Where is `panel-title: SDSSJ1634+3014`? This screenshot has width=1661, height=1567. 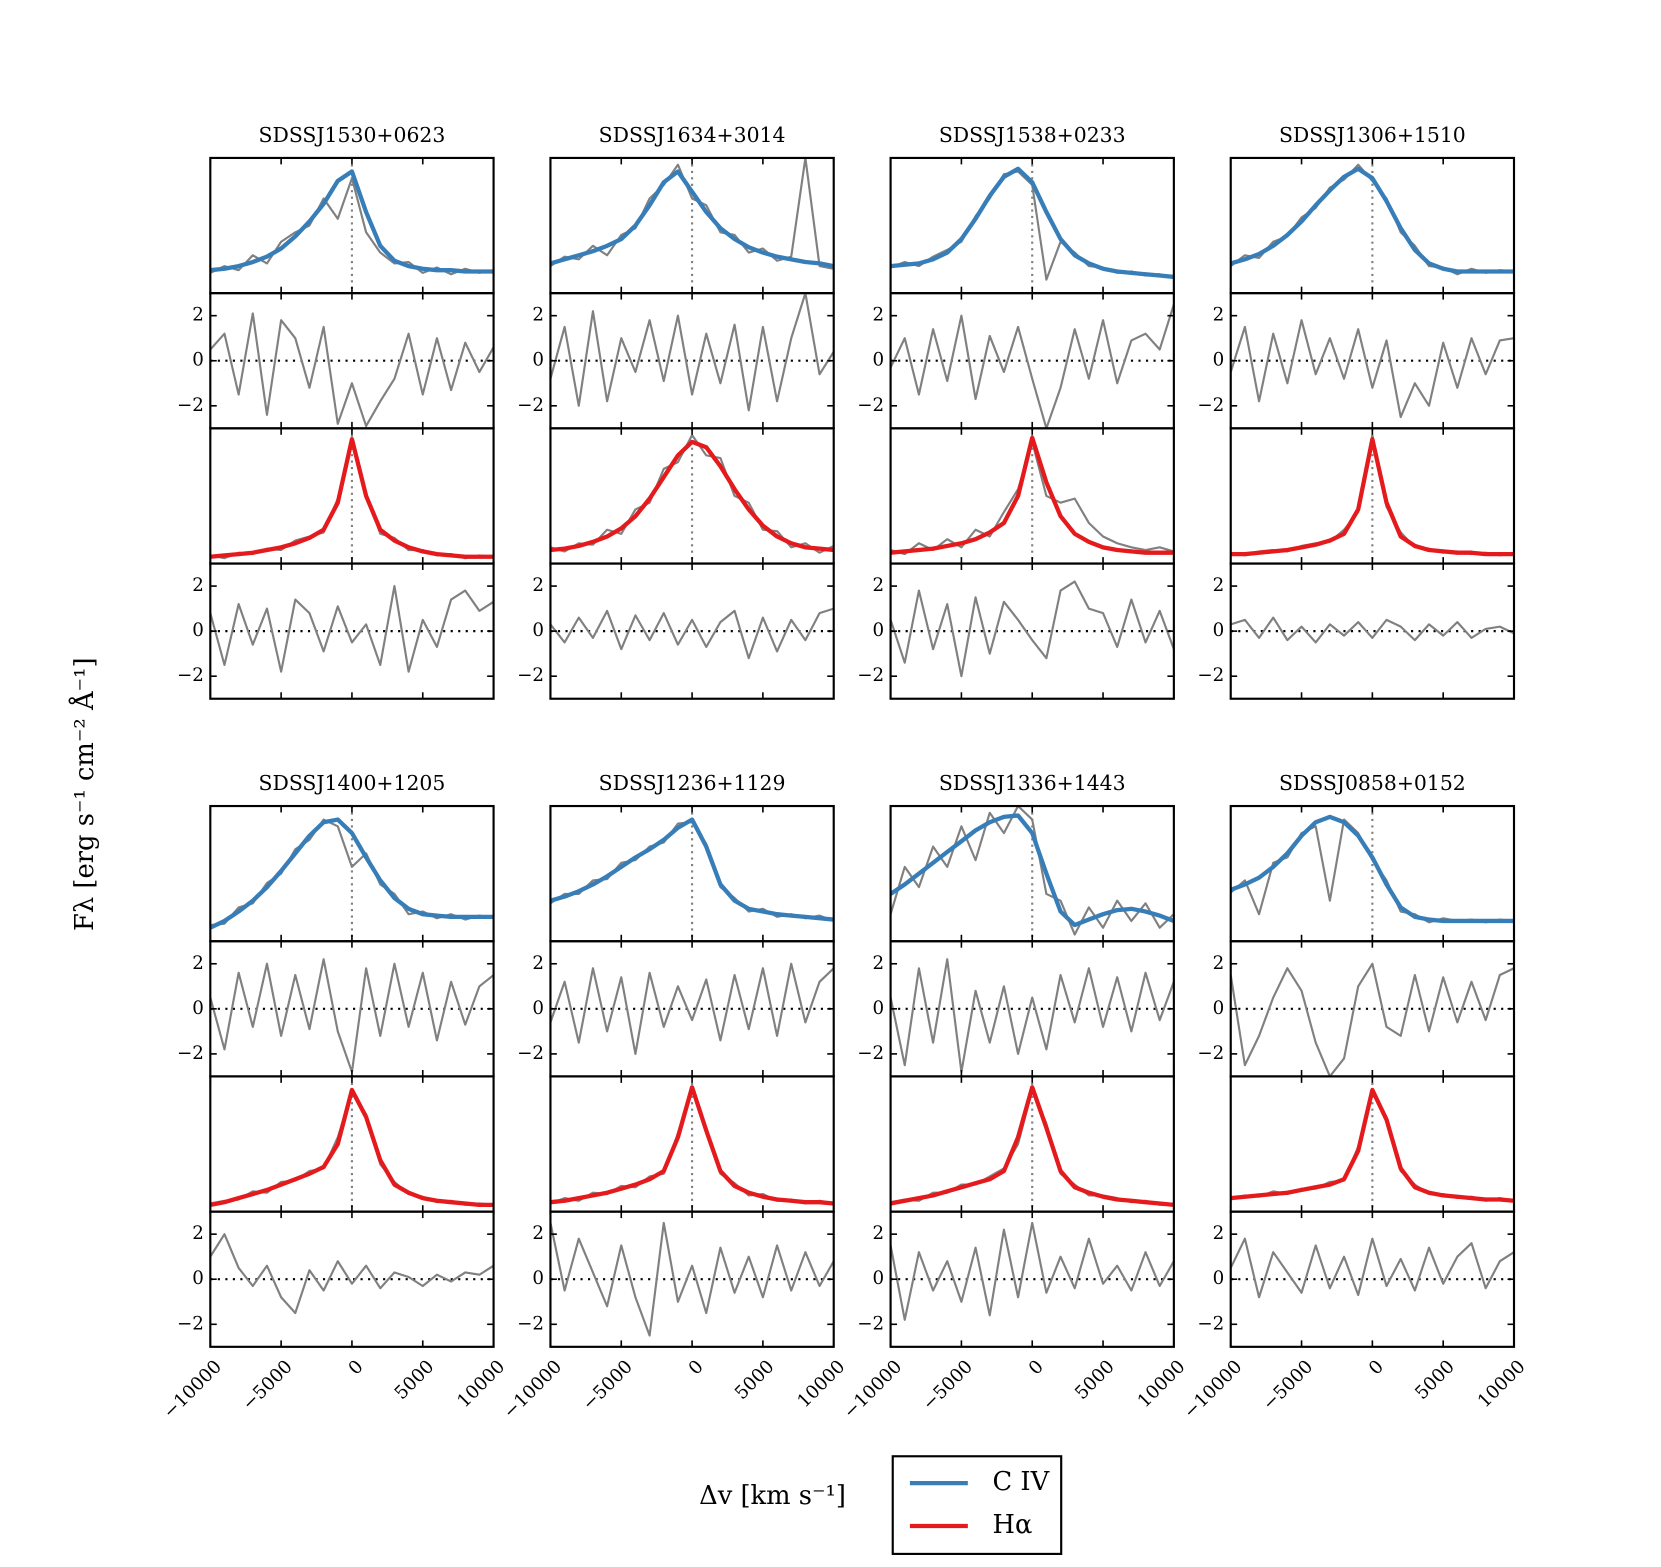
panel-title: SDSSJ1634+3014 is located at coordinates (692, 135).